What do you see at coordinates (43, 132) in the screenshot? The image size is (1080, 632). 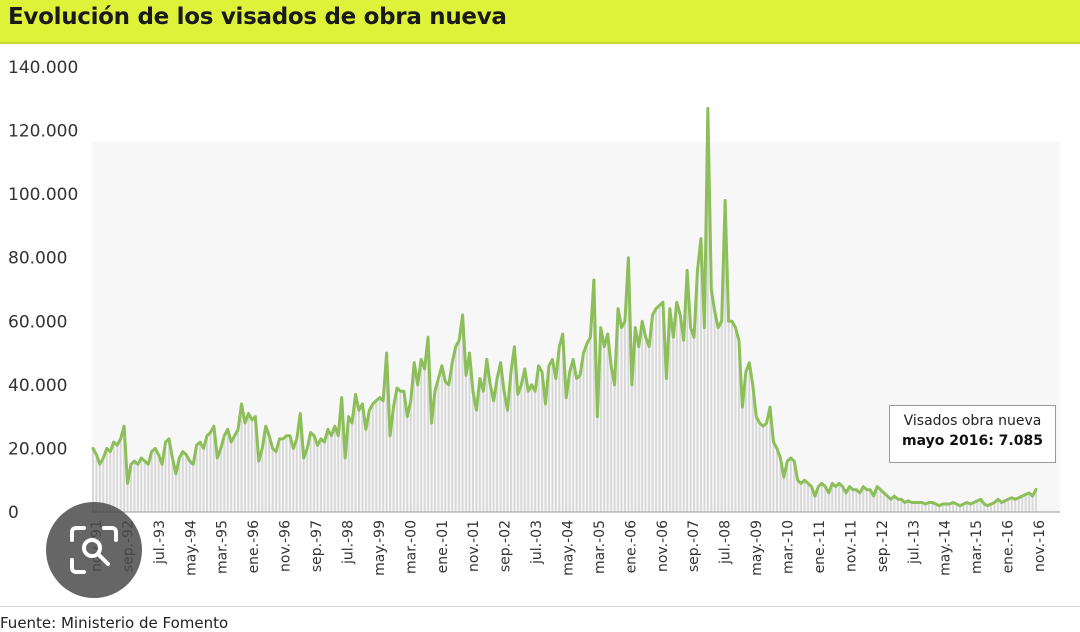 I see `y-tick-label: 120.000` at bounding box center [43, 132].